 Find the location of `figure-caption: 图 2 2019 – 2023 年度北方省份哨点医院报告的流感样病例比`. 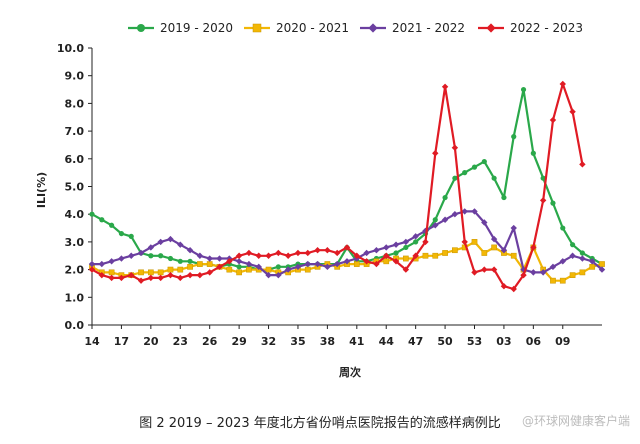

figure-caption: 图 2 2019 – 2023 年度北方省份哨点医院报告的流感样病例比 is located at coordinates (320, 423).